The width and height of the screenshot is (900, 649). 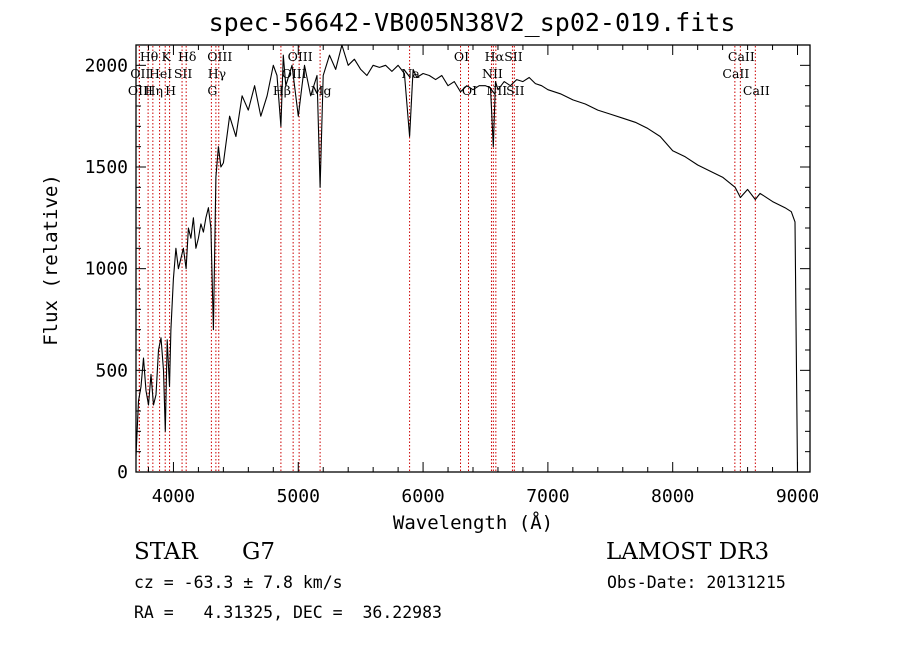 I want to click on line-id-label-17: OI, so click(x=461, y=56).